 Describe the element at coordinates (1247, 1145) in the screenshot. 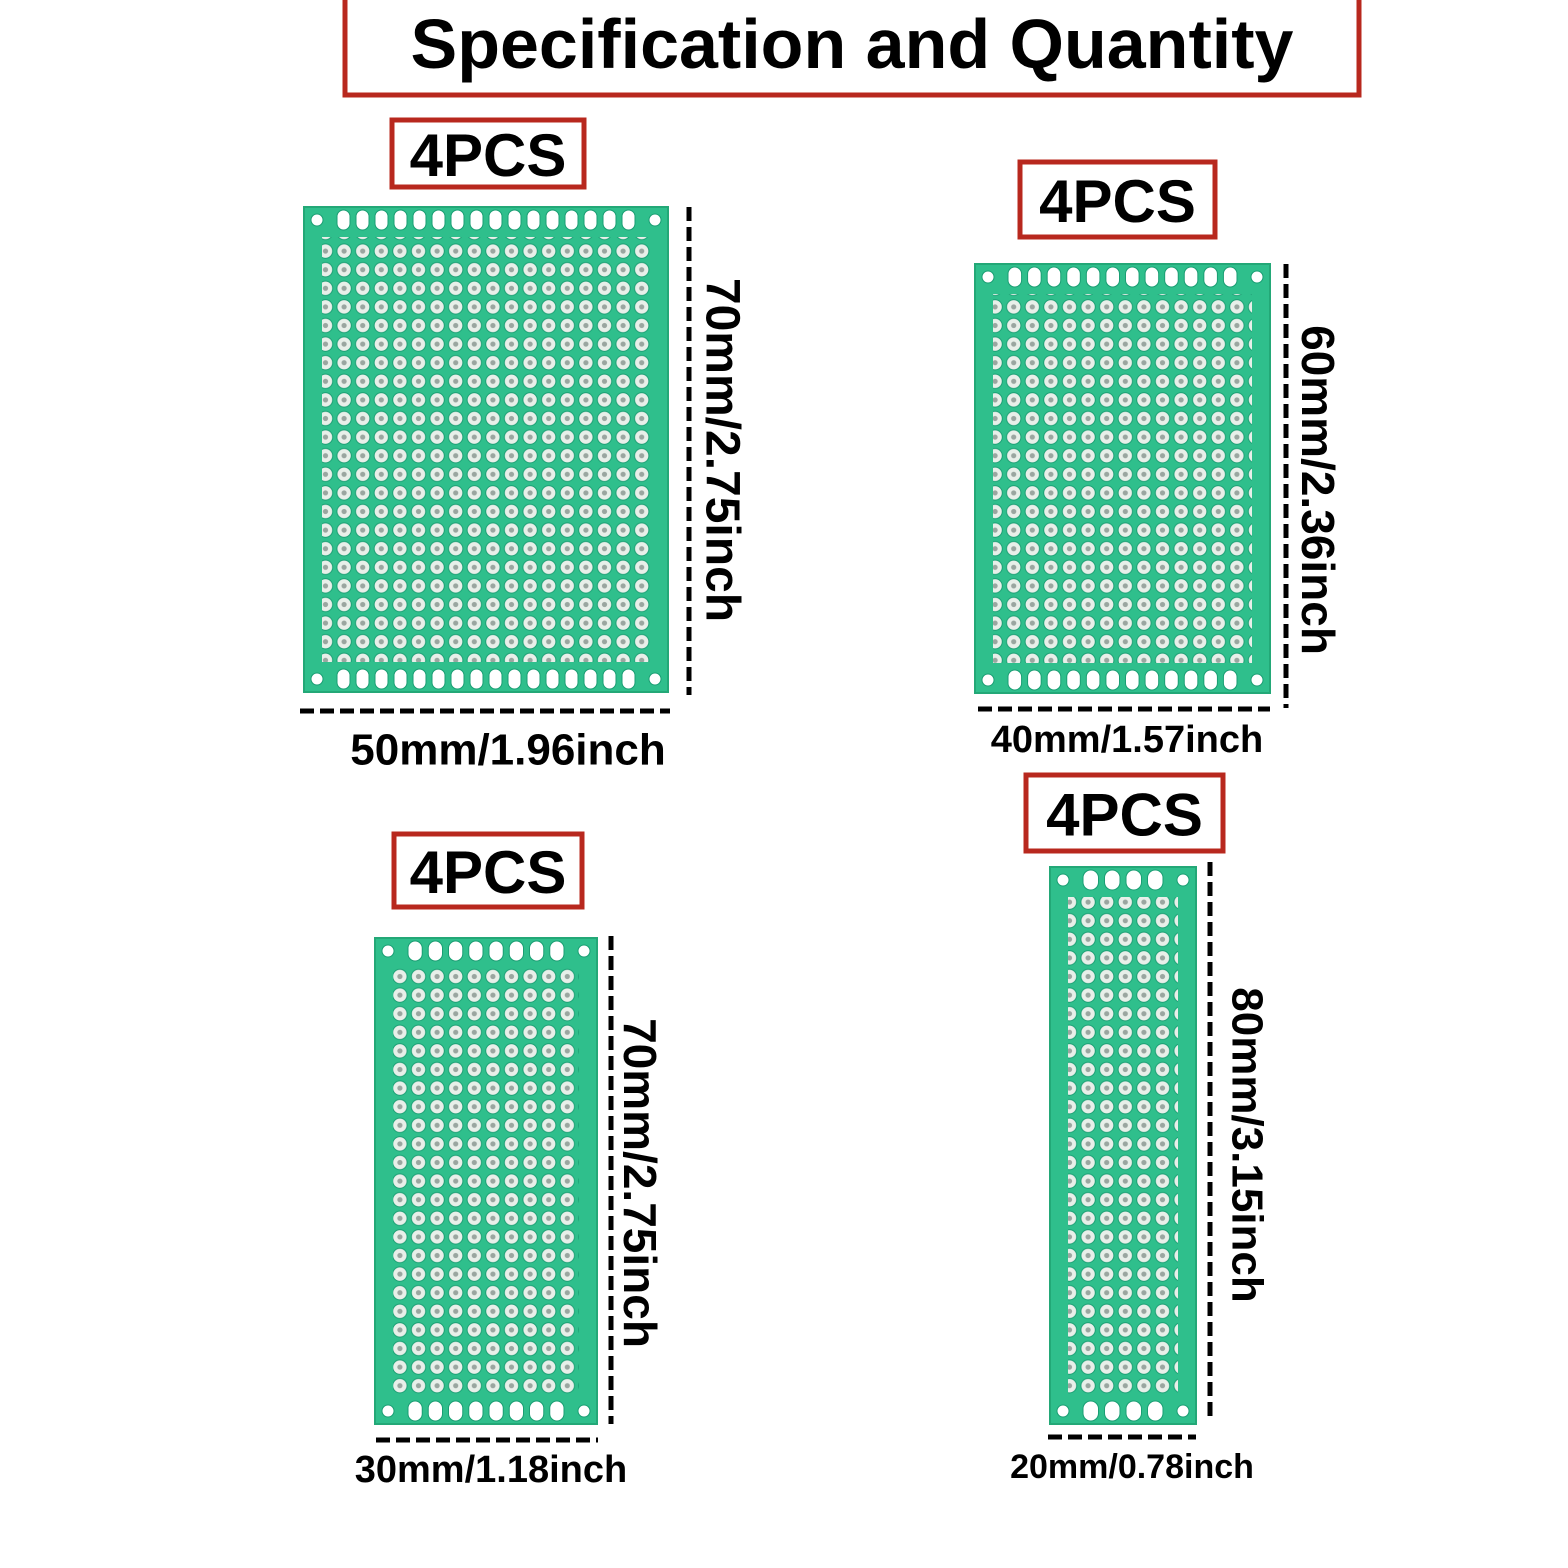

I see `height-label: 80mm/3.15inch` at that location.